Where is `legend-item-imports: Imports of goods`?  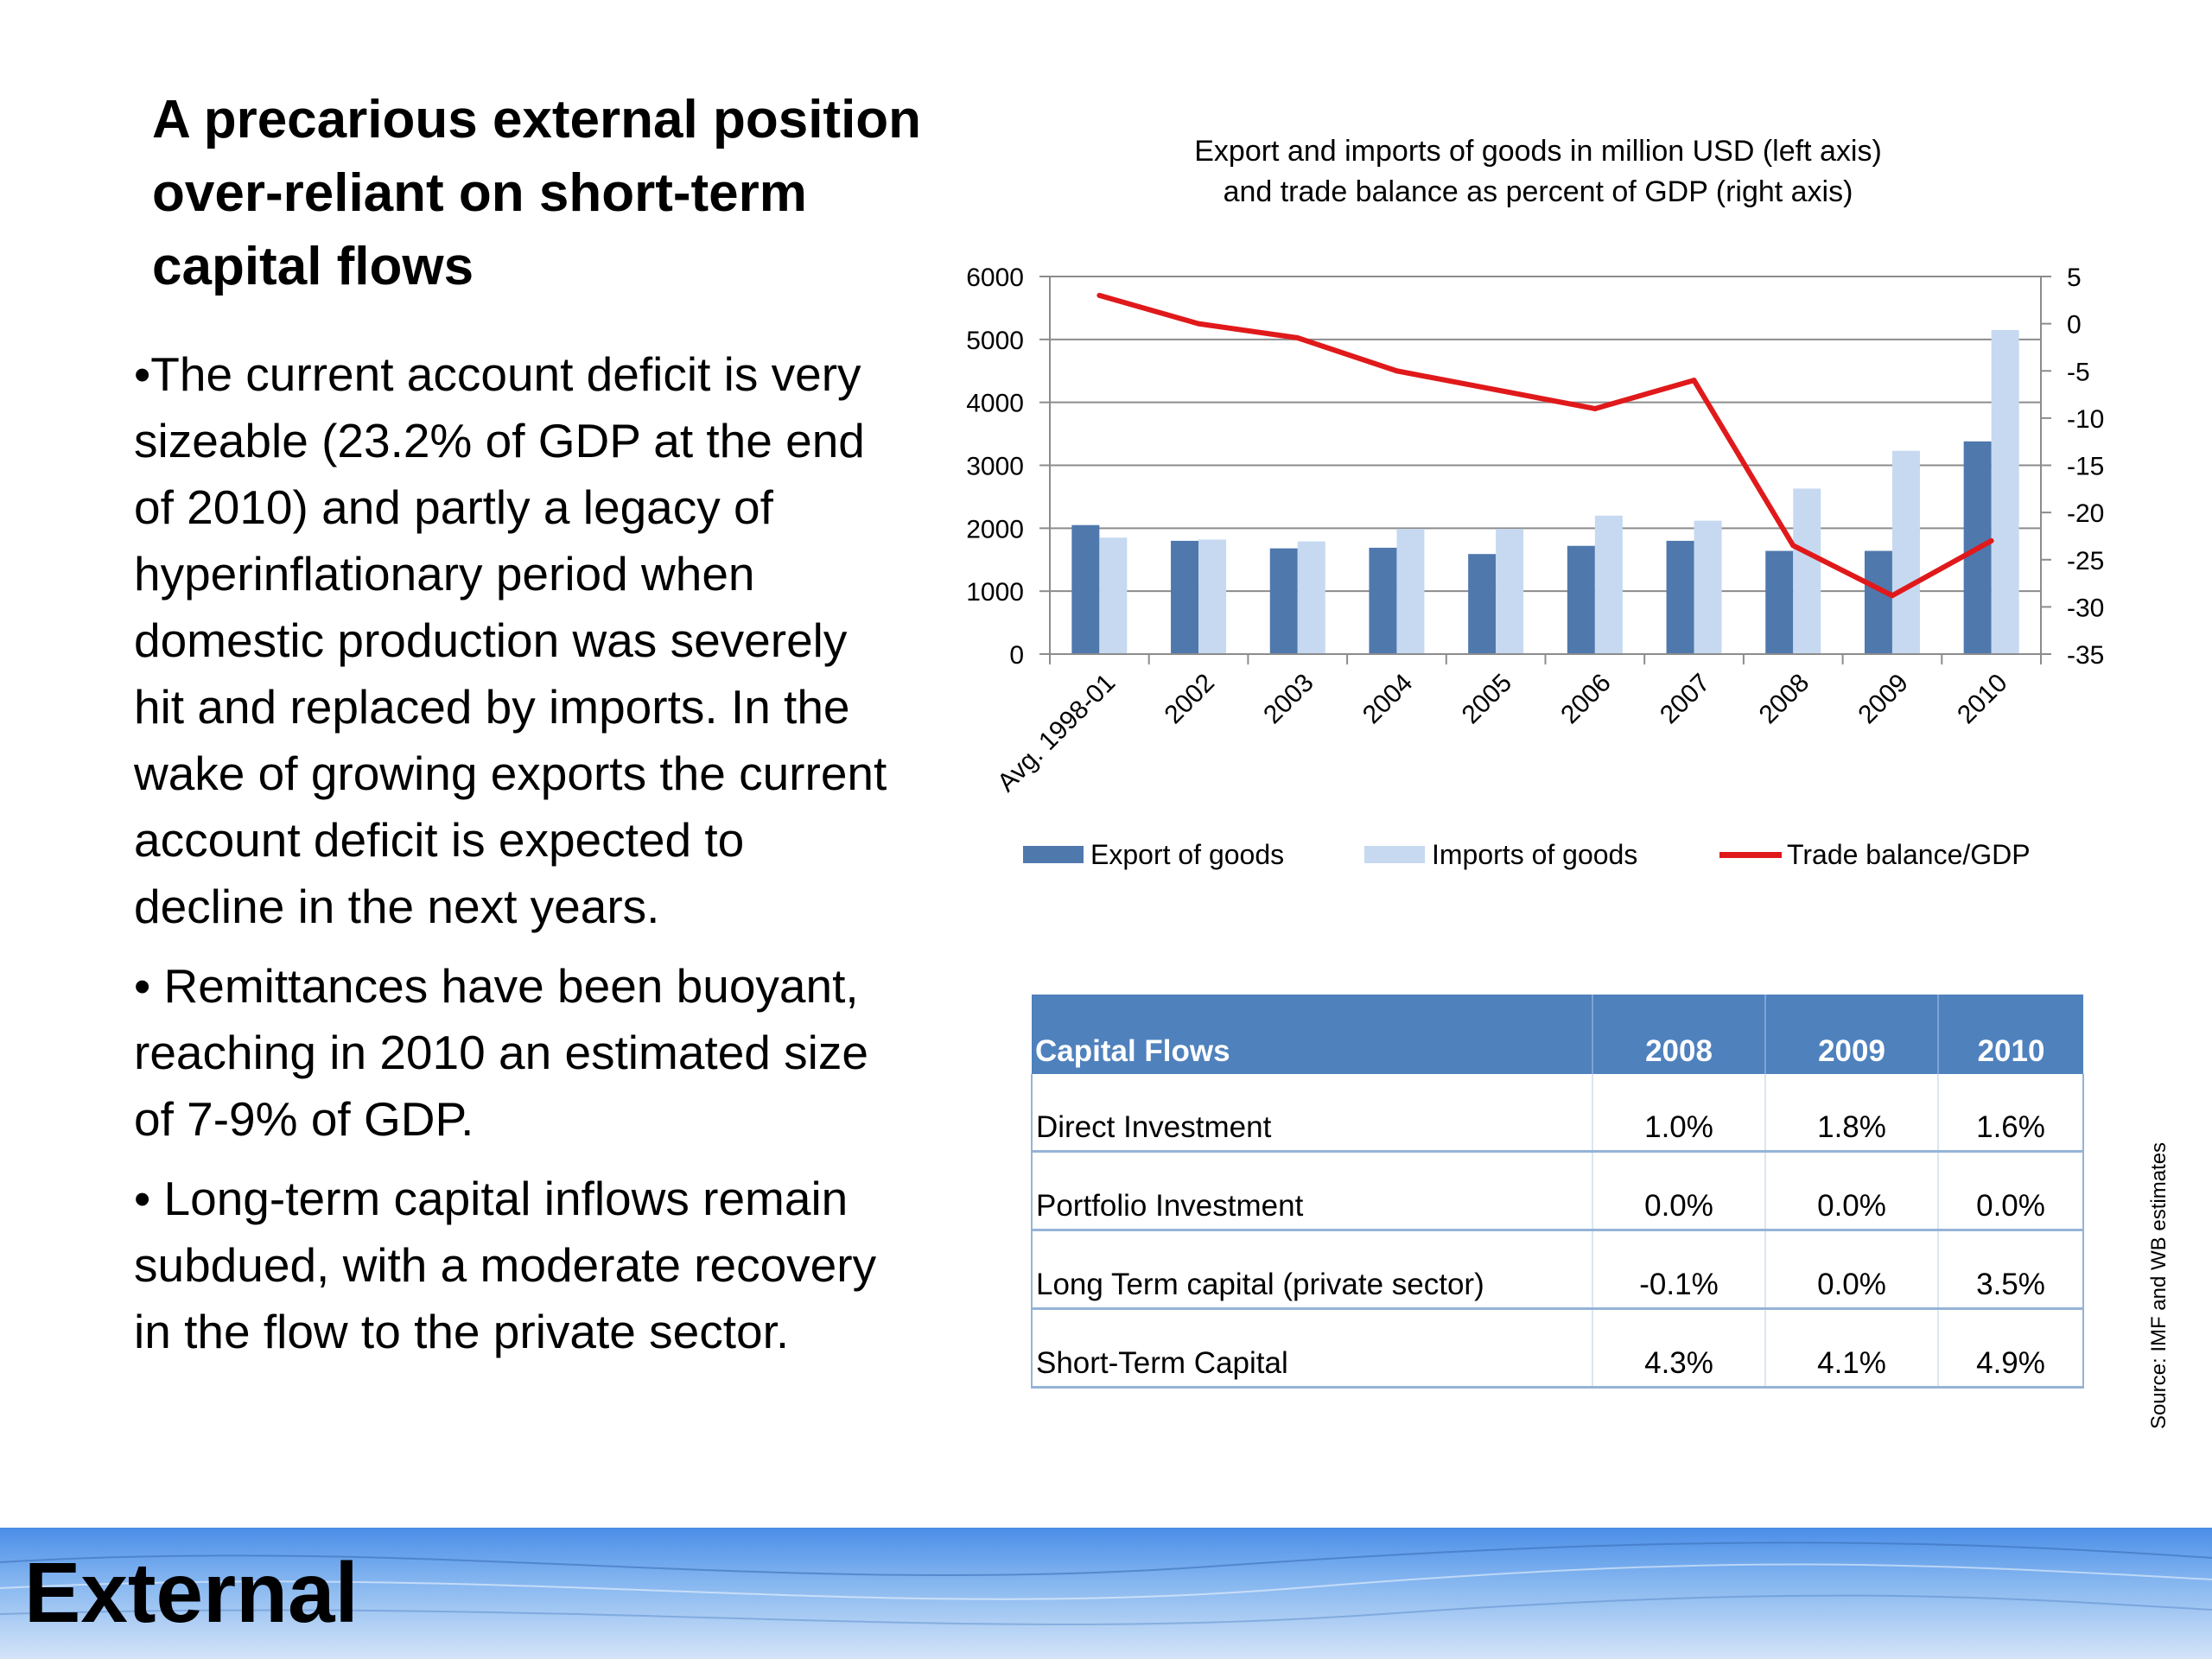
legend-item-imports: Imports of goods is located at coordinates (1500, 855).